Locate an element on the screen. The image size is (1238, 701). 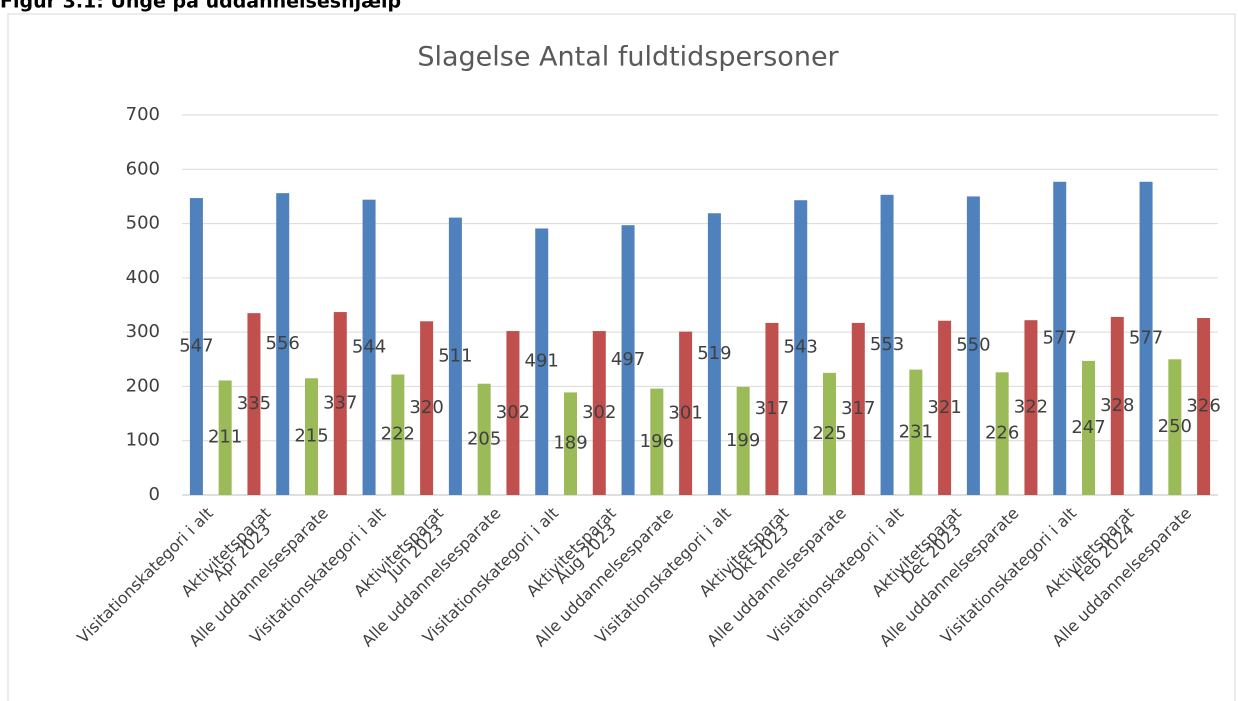
data-label: 328 is located at coordinates (1117, 405).